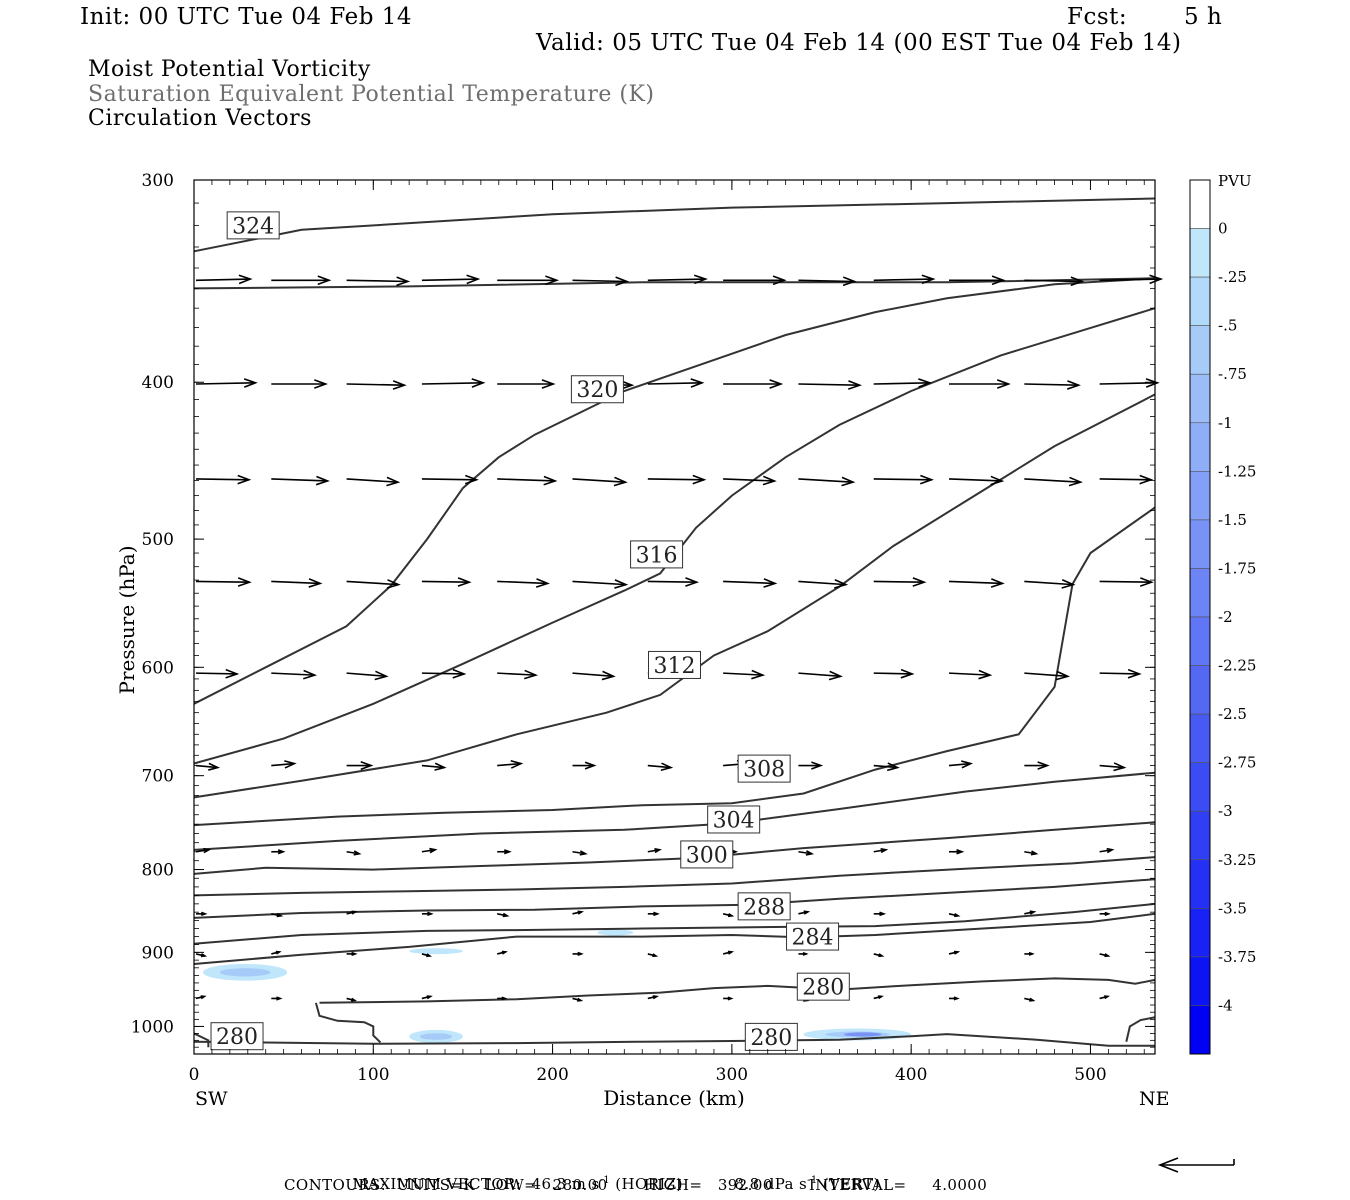 The image size is (1350, 1200). I want to click on y-tick-label: 500, so click(158, 540).